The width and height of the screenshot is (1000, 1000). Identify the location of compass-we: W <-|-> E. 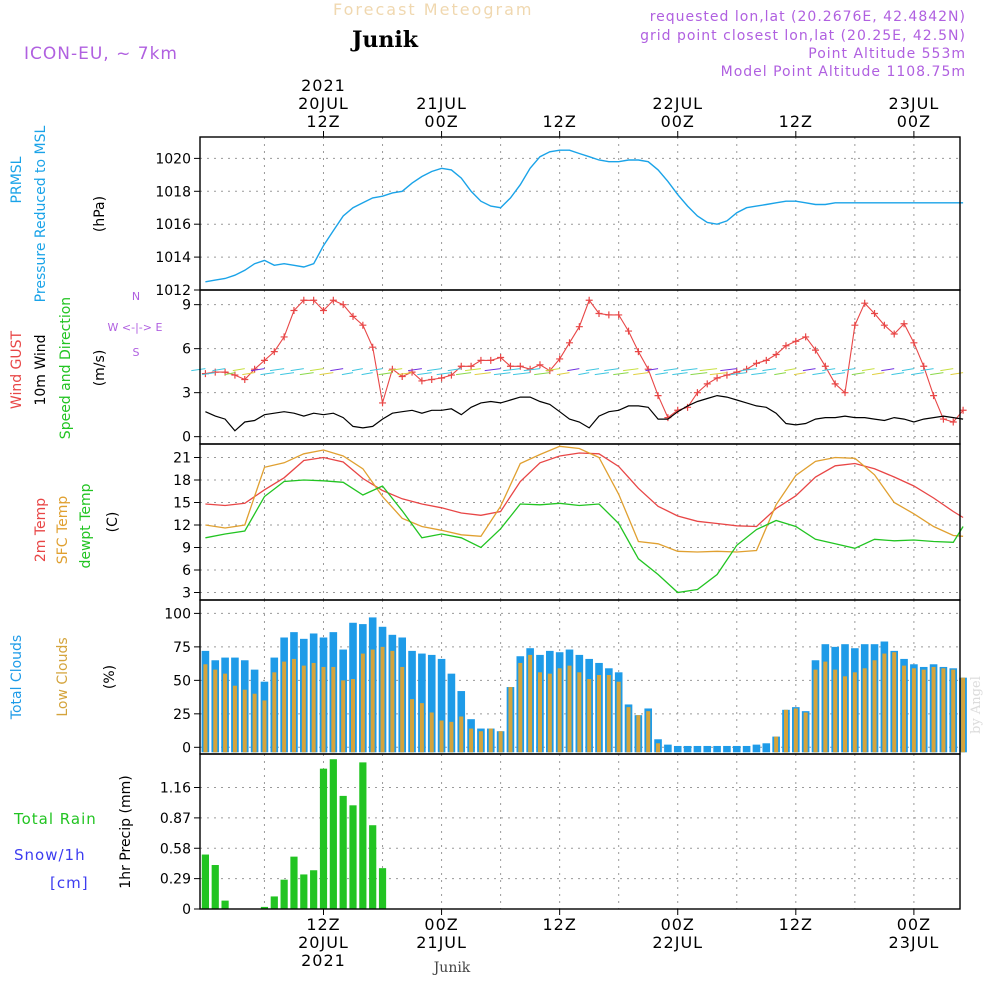
(135, 327).